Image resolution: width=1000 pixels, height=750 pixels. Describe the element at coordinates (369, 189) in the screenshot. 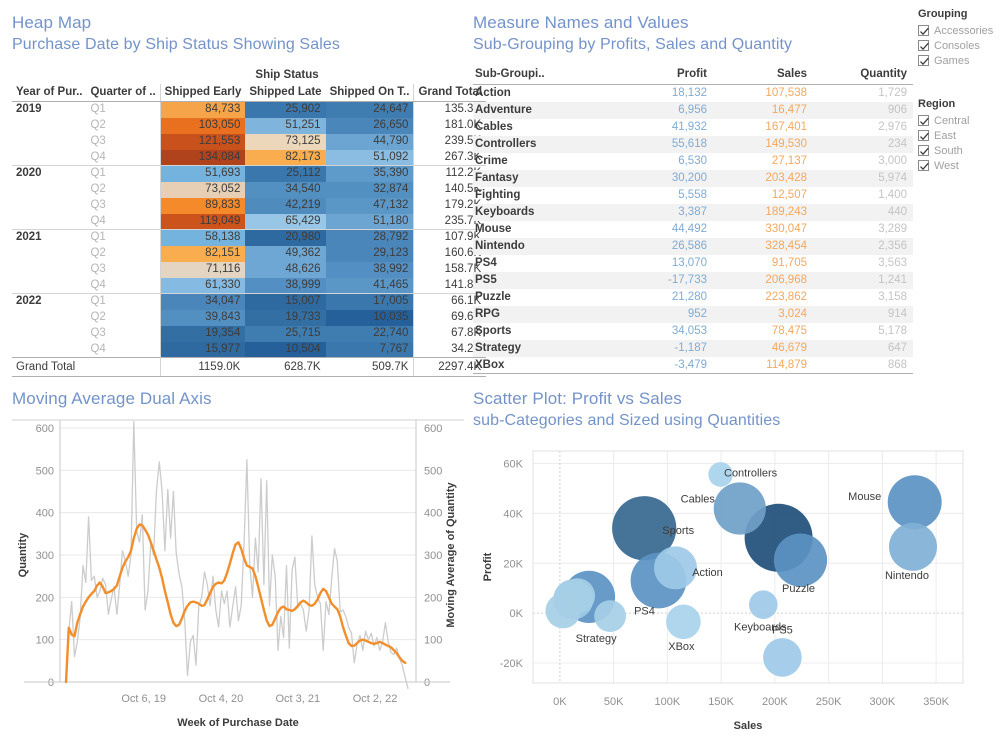

I see `heatmap-value-cell: 32,874` at that location.